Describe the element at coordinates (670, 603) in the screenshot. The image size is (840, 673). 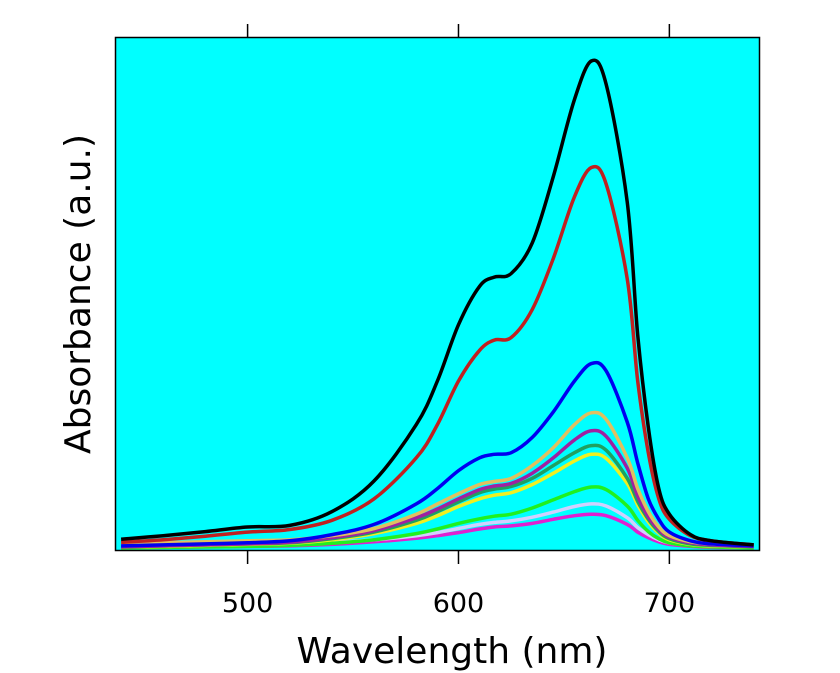
I see `x-tick-label-700: 700` at that location.